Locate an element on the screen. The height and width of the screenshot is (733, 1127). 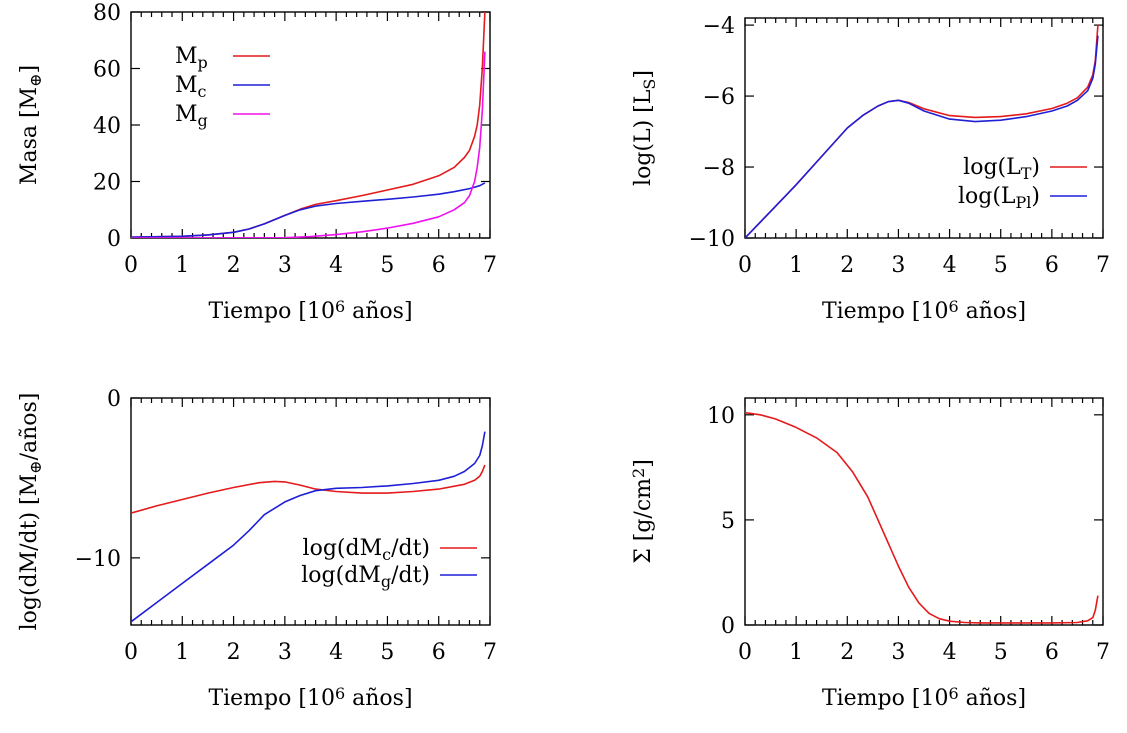
legend-label-2: log(dMg/dt) is located at coordinates (365, 577).